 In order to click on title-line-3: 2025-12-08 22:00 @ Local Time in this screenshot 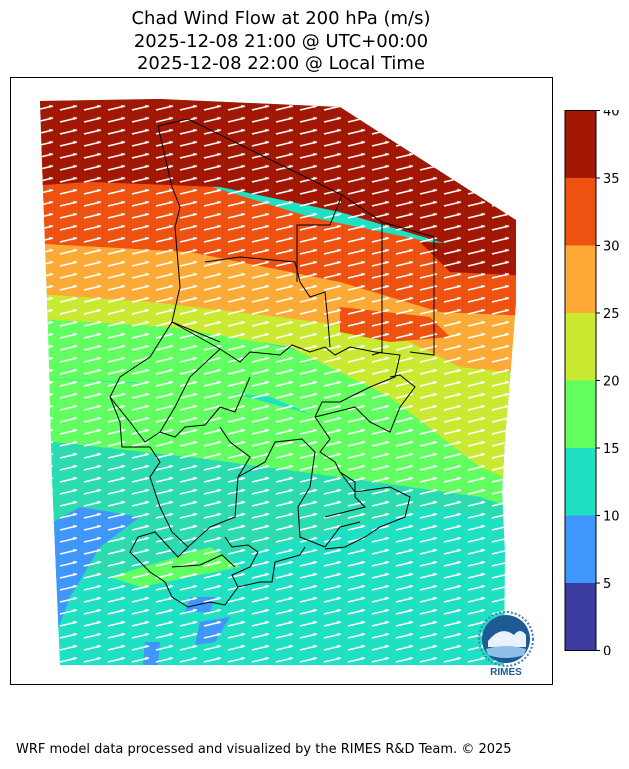, I will do `click(281, 63)`.